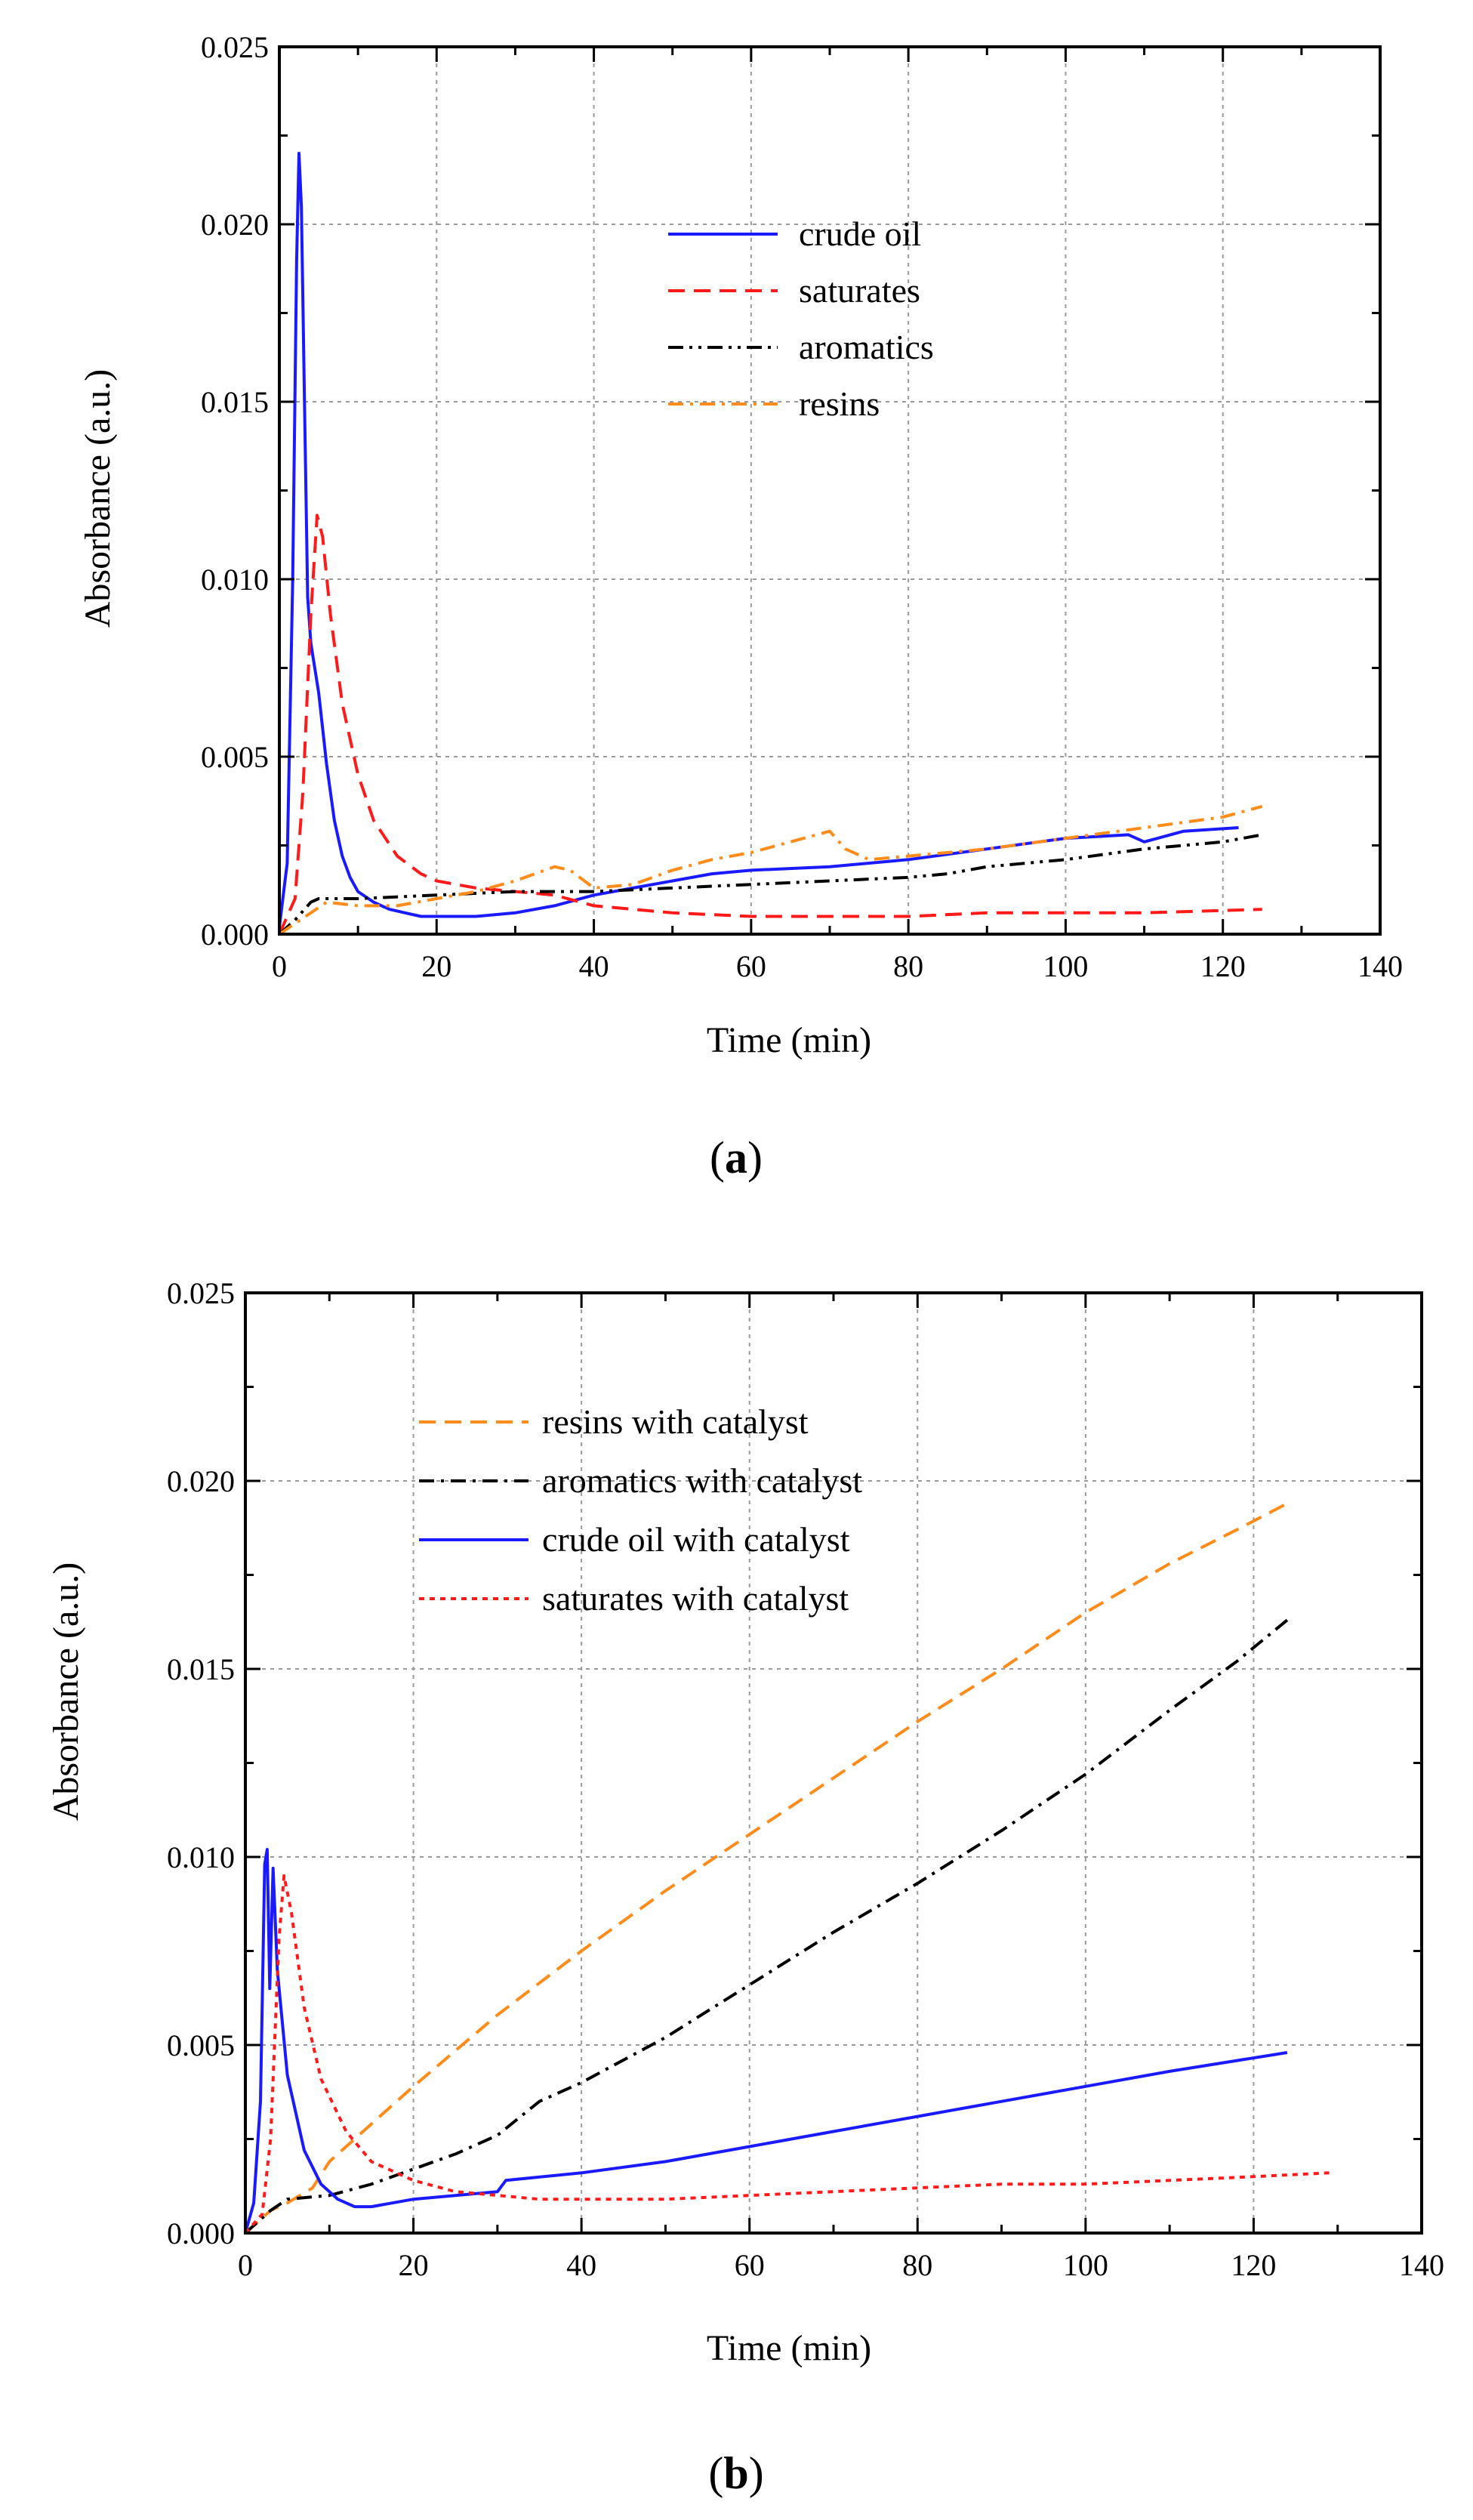 The width and height of the screenshot is (1473, 2520). Describe the element at coordinates (866, 347) in the screenshot. I see `legend-label: aromatics` at that location.